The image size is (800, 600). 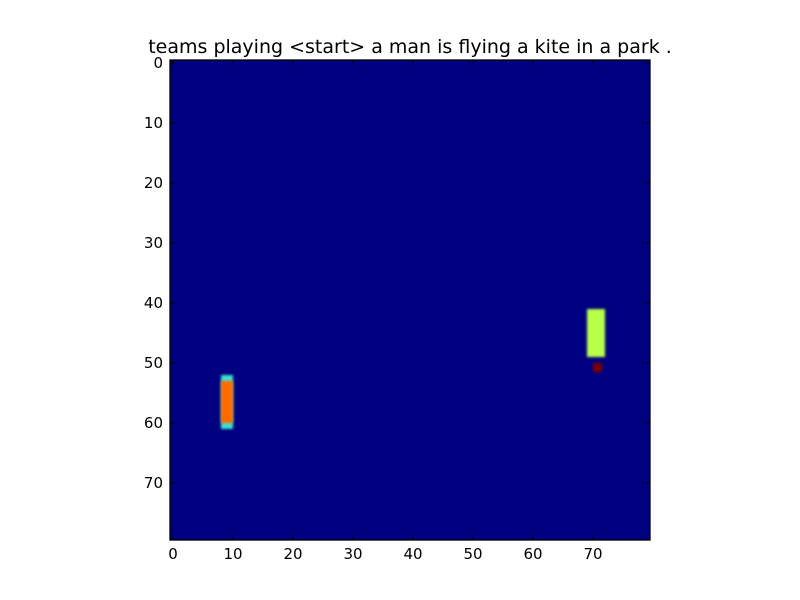 I want to click on x-tick-label: 50, so click(x=472, y=554).